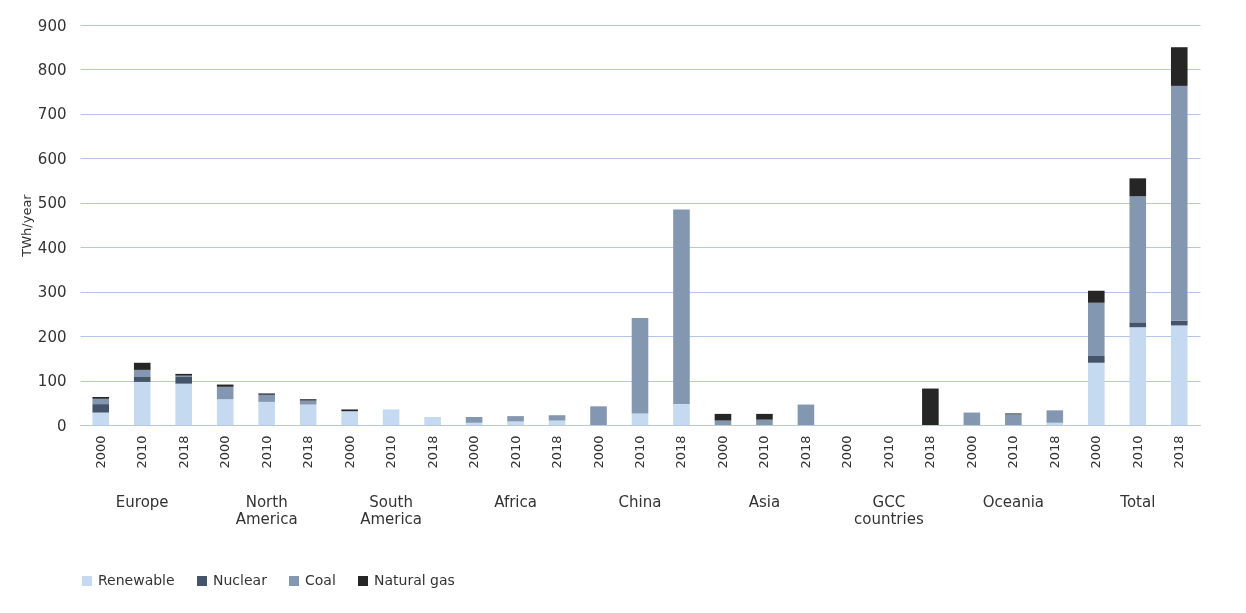 The height and width of the screenshot is (613, 1246). Describe the element at coordinates (764, 502) in the screenshot. I see `text: Asia` at that location.